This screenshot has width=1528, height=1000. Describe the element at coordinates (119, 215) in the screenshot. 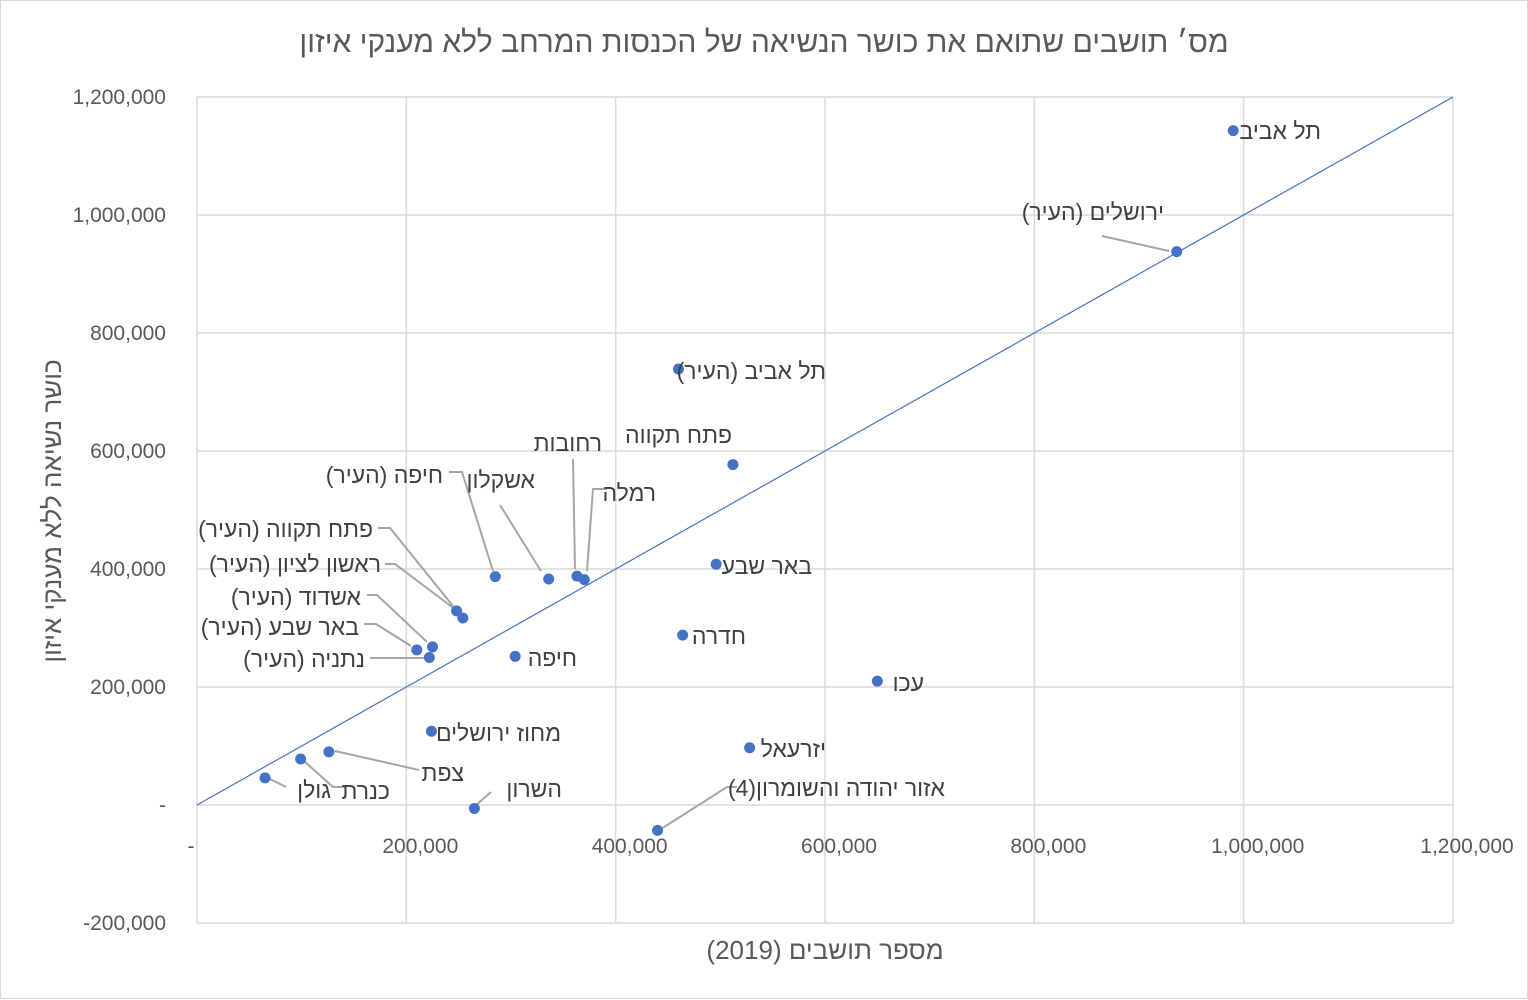

I see `y-tick-label: 1,000,000` at that location.